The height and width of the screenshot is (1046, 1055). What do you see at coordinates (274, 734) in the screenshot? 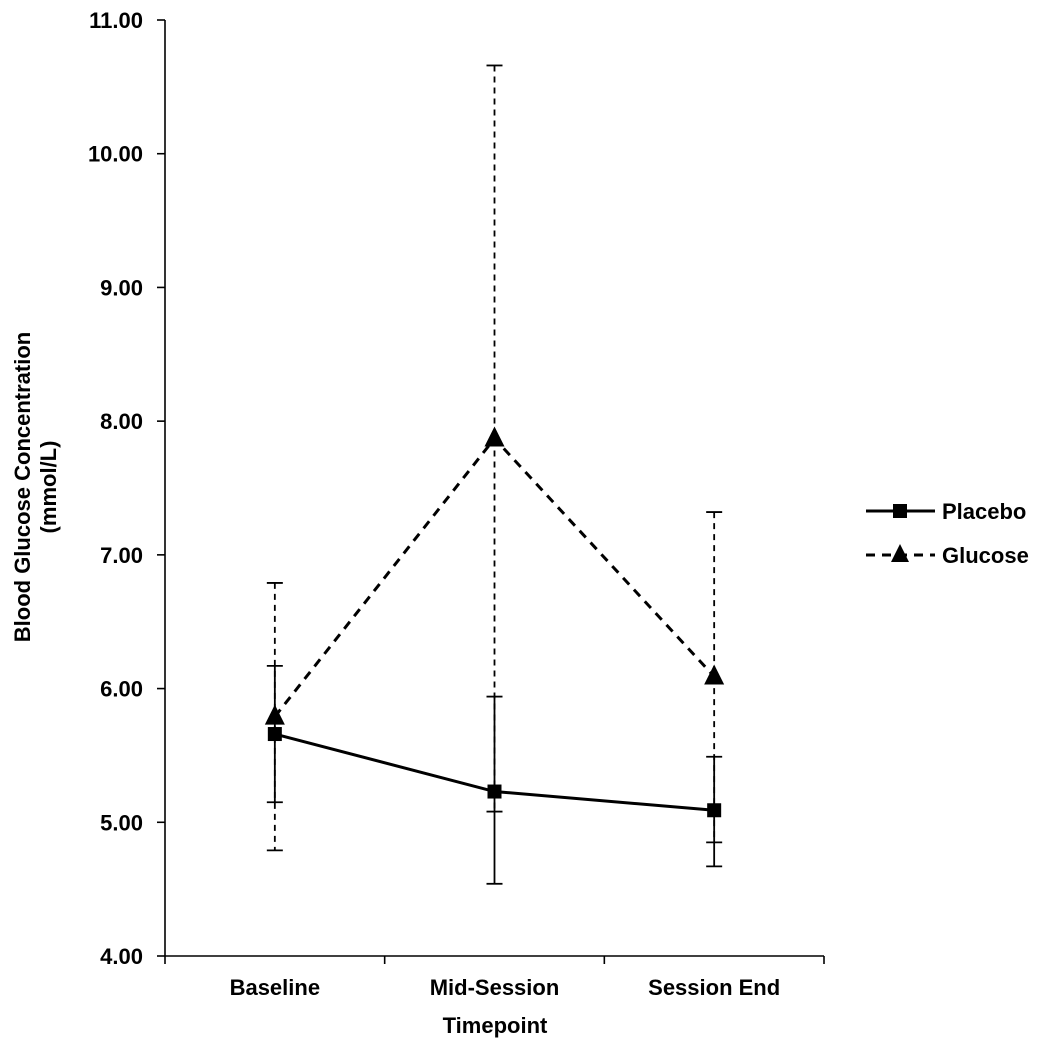
I see `data-point-square` at bounding box center [274, 734].